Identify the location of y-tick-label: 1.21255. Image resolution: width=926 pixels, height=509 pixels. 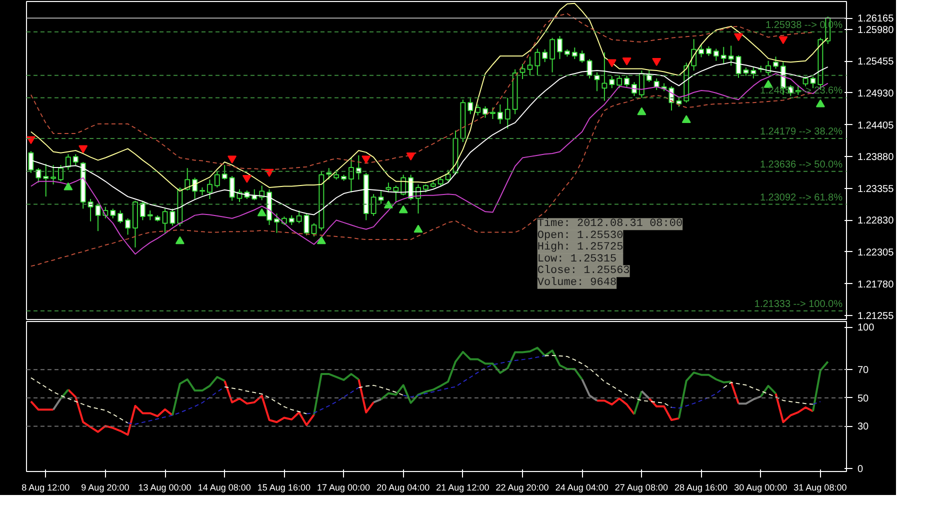
(876, 316).